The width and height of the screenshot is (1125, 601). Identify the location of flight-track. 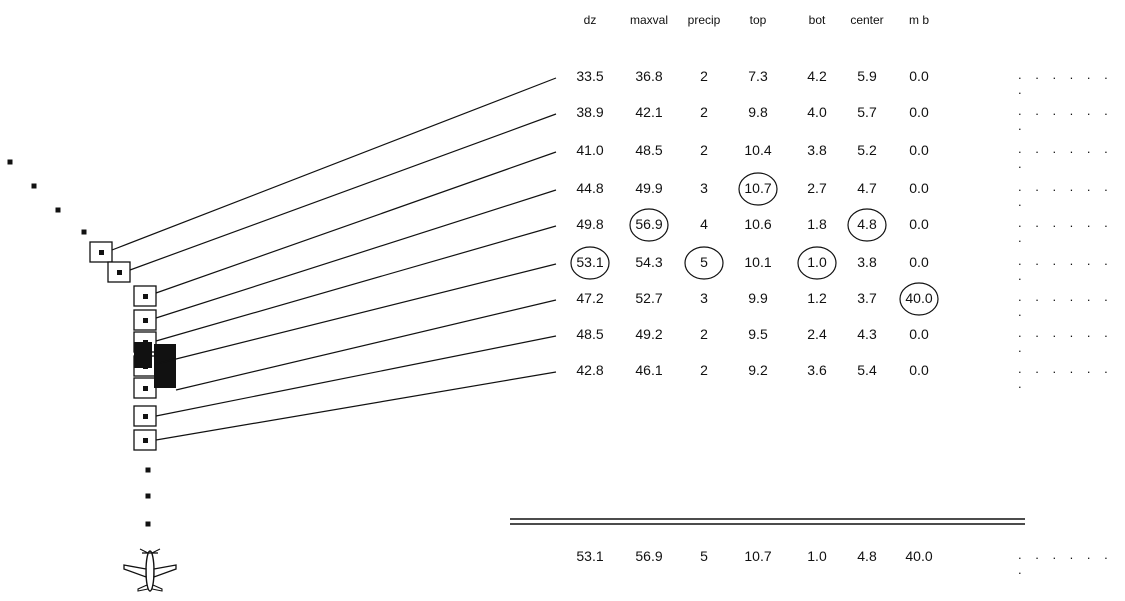
(79, 343).